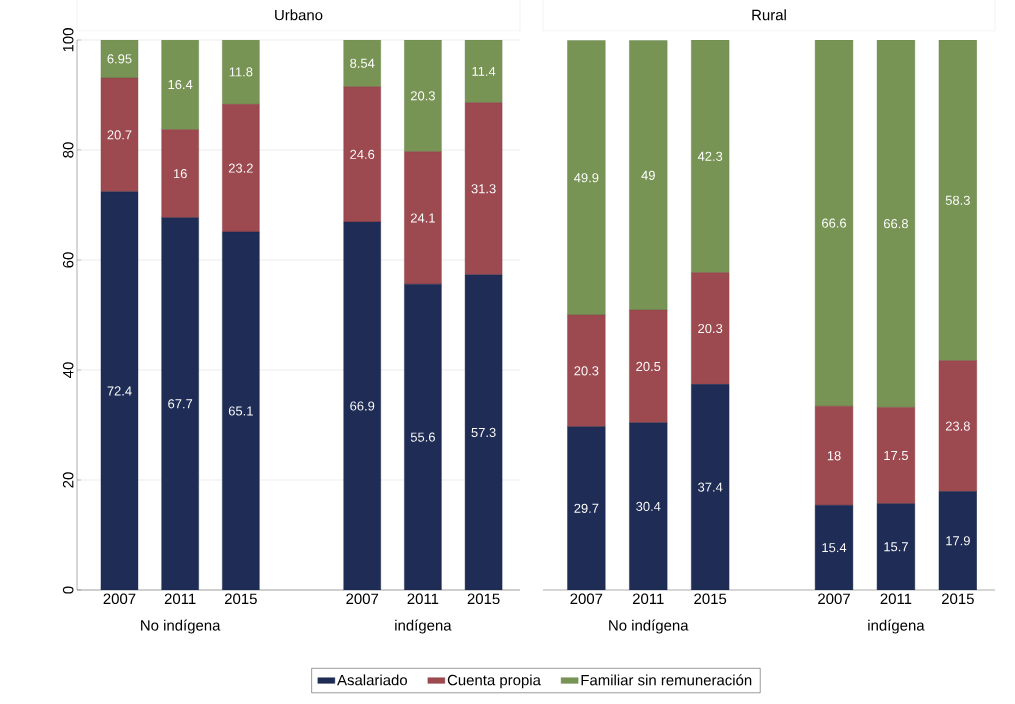 This screenshot has width=1015, height=704. I want to click on data-label: 11.8, so click(241, 72).